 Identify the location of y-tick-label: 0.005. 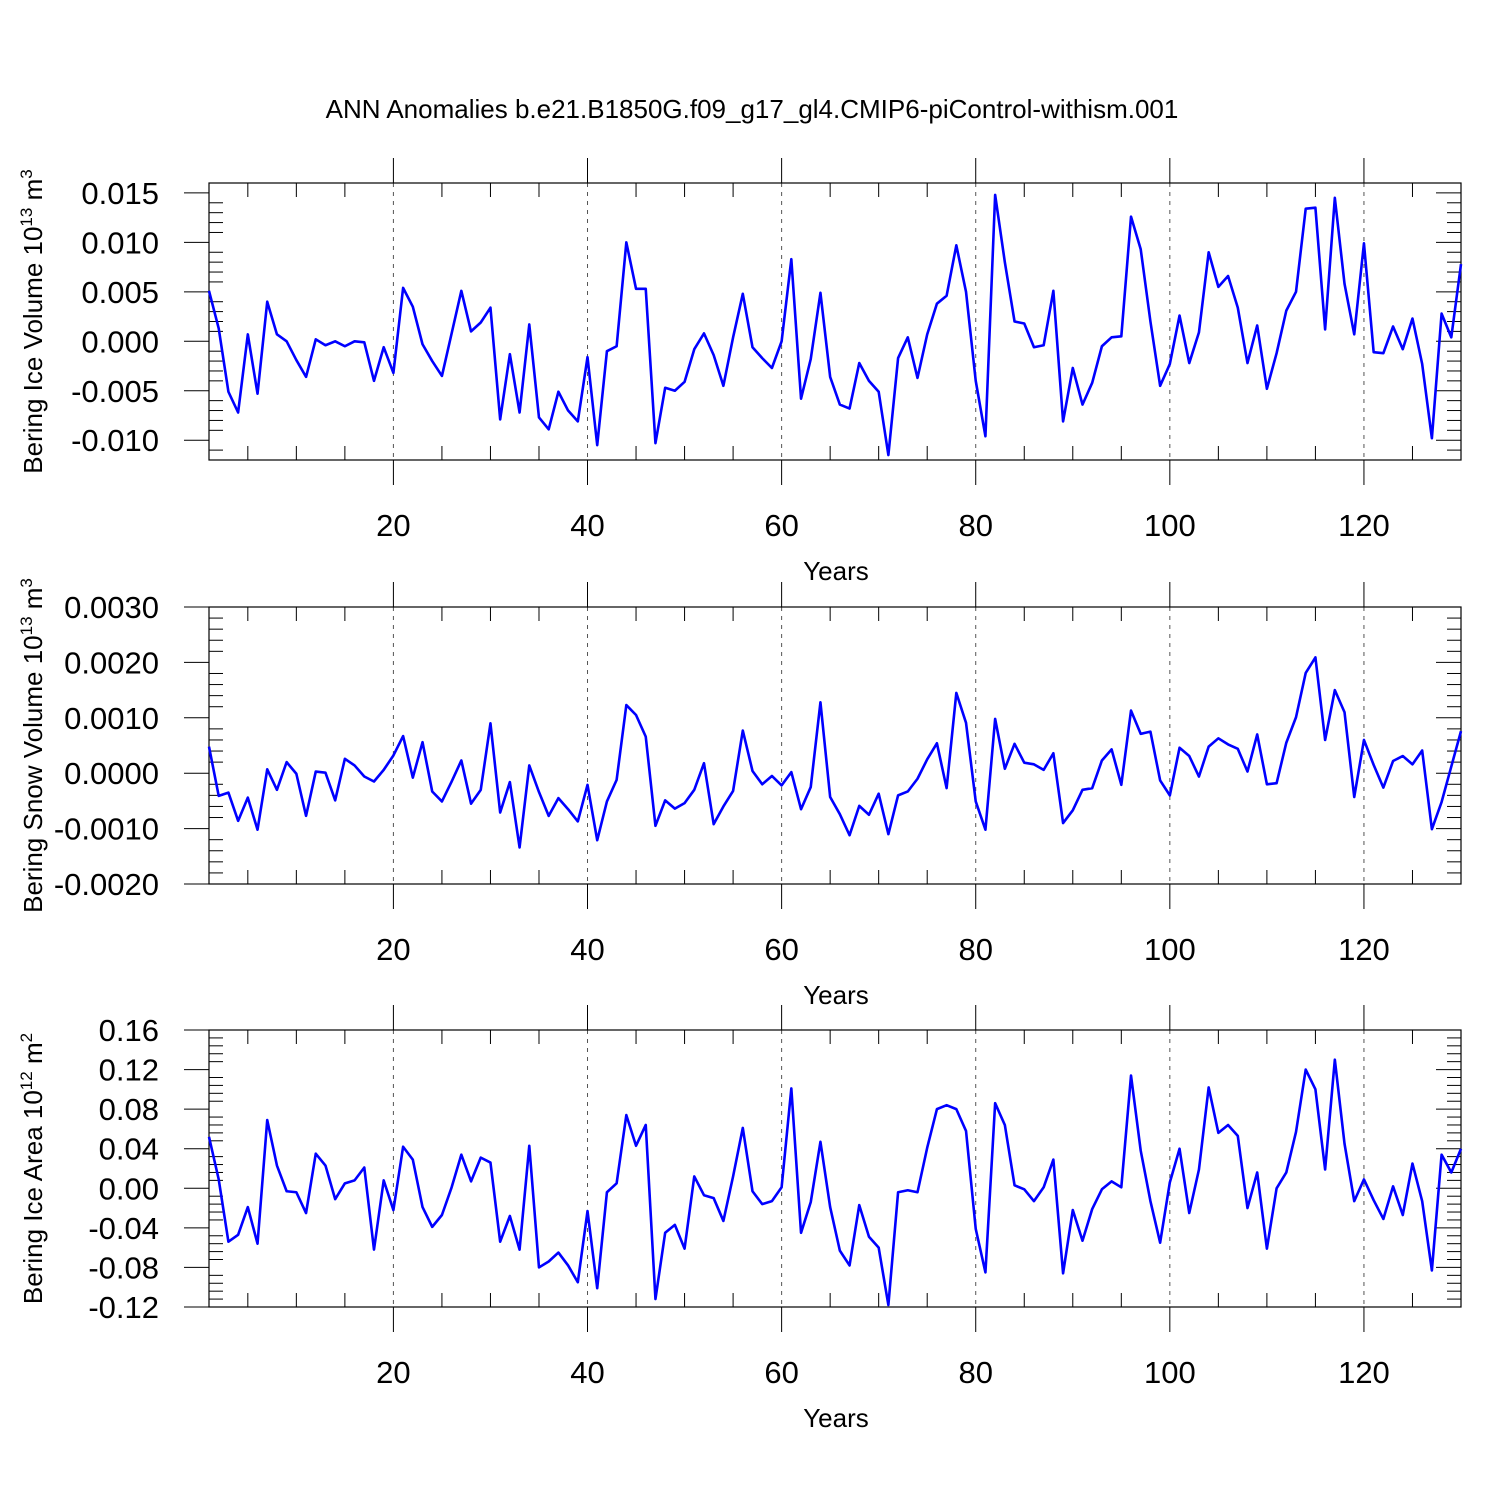
(120, 292).